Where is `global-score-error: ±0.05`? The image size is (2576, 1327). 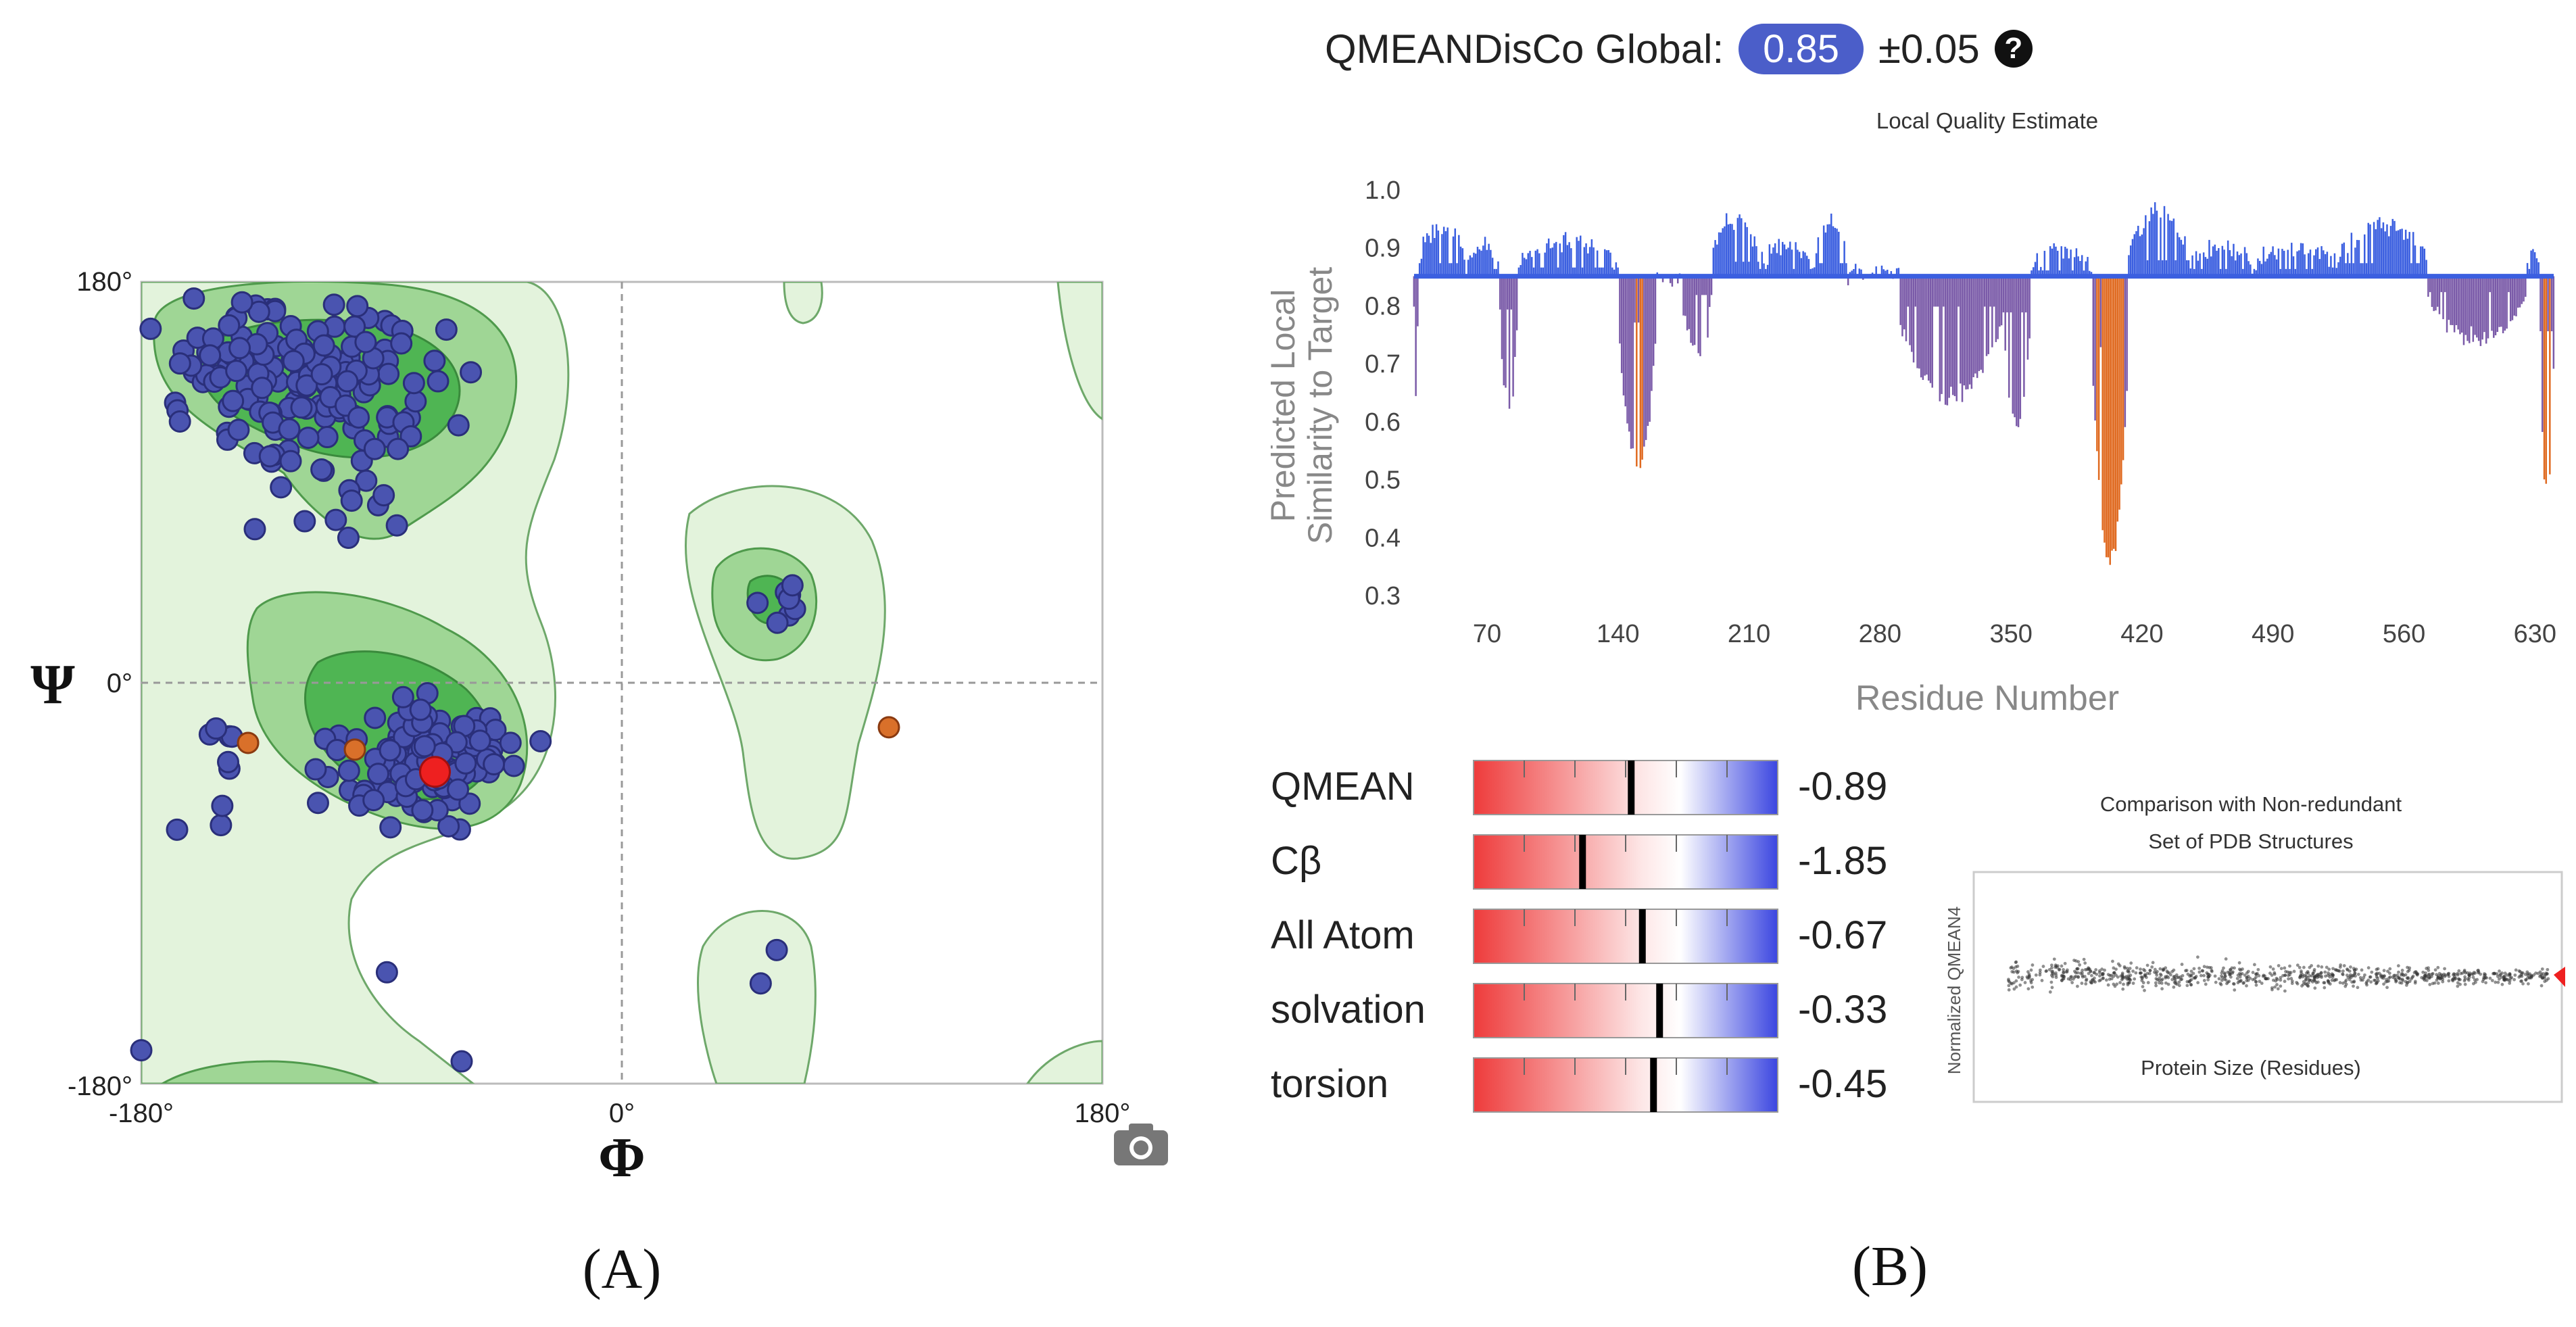 global-score-error: ±0.05 is located at coordinates (1929, 49).